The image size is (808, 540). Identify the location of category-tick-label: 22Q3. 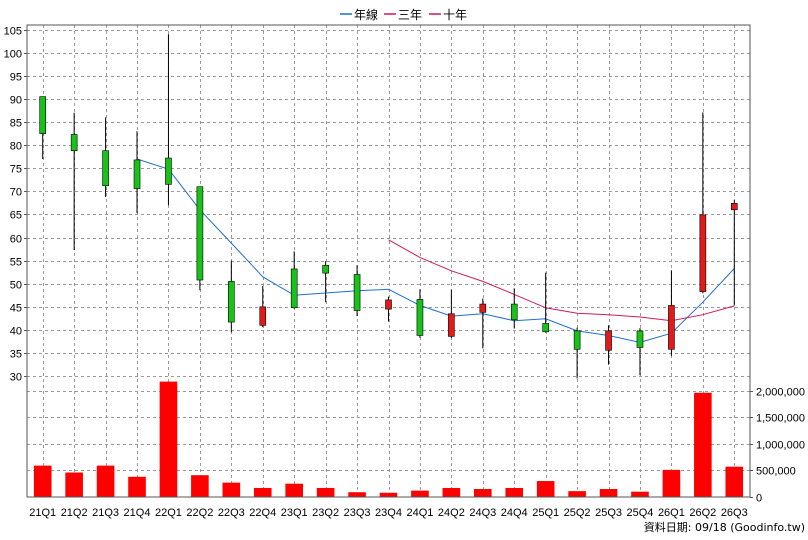
(231, 513).